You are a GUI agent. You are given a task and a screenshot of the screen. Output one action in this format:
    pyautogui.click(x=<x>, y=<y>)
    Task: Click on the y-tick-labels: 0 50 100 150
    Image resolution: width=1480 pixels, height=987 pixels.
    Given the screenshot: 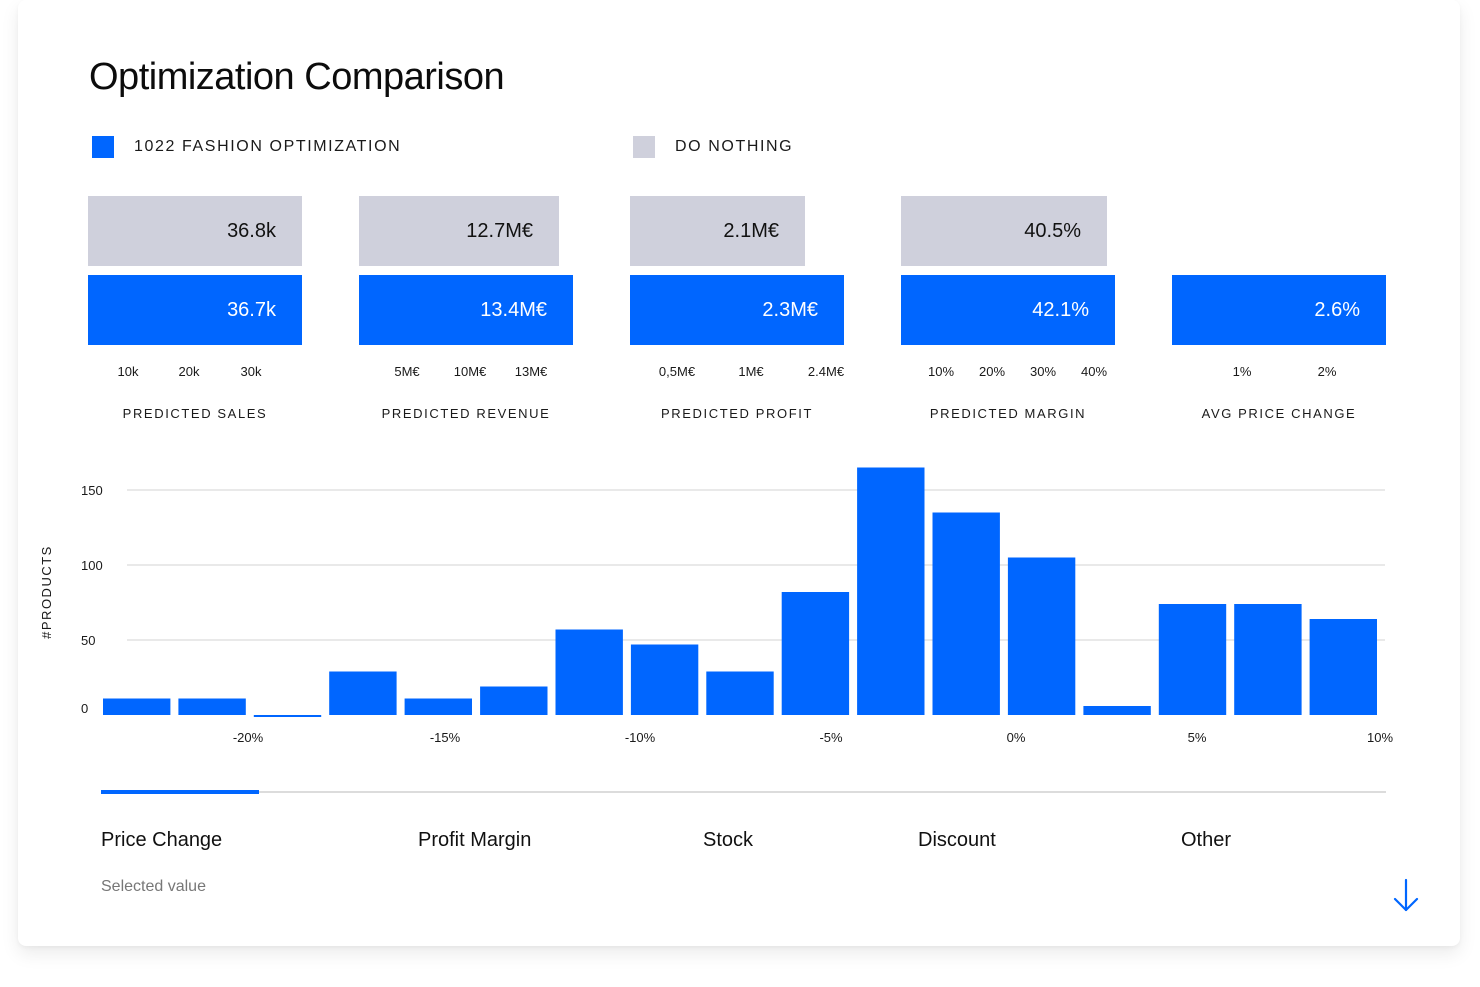 What is the action you would take?
    pyautogui.click(x=92, y=599)
    